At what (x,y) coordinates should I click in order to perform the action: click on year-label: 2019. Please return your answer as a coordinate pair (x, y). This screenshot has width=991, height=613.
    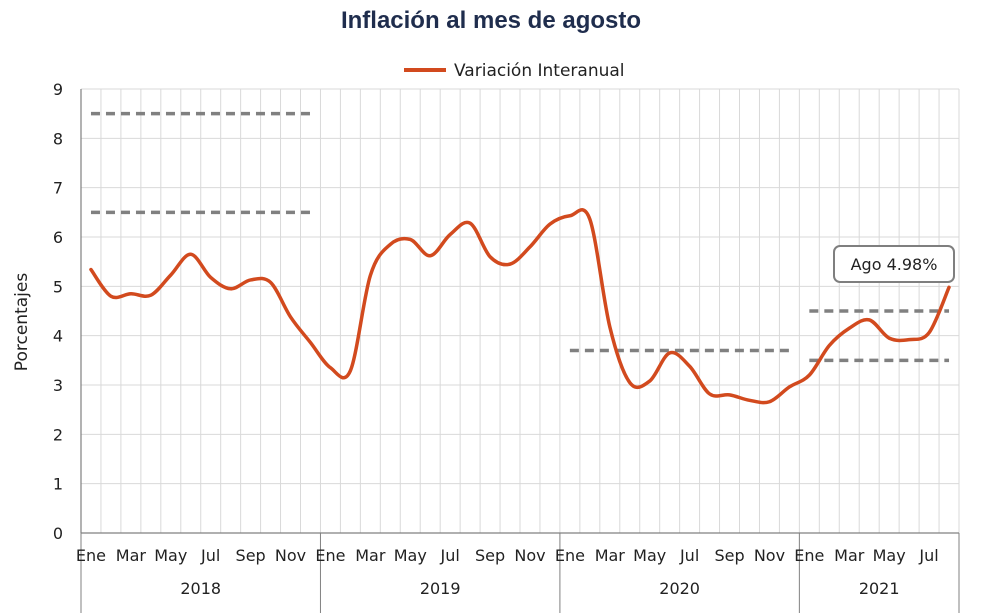
    Looking at the image, I should click on (440, 588).